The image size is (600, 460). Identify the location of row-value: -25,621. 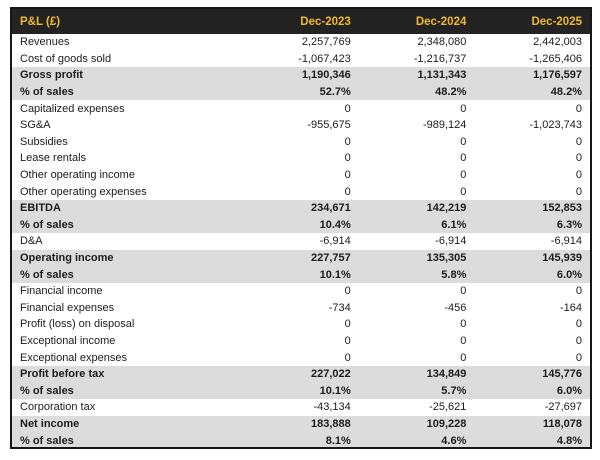
(448, 407).